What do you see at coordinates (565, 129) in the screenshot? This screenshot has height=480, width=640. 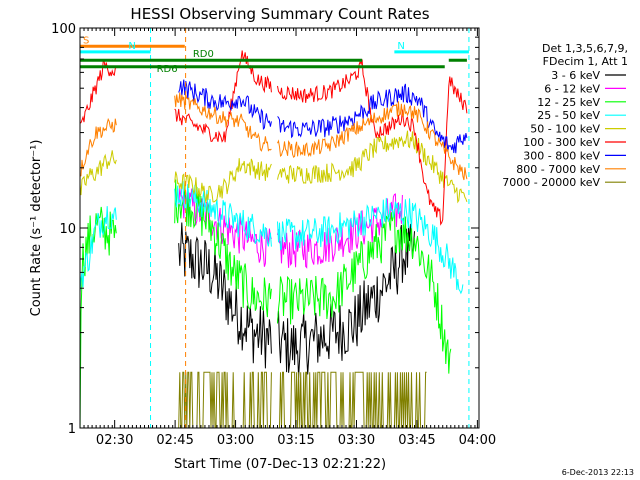 I see `legend-entry-label: 50 - 100 keV` at bounding box center [565, 129].